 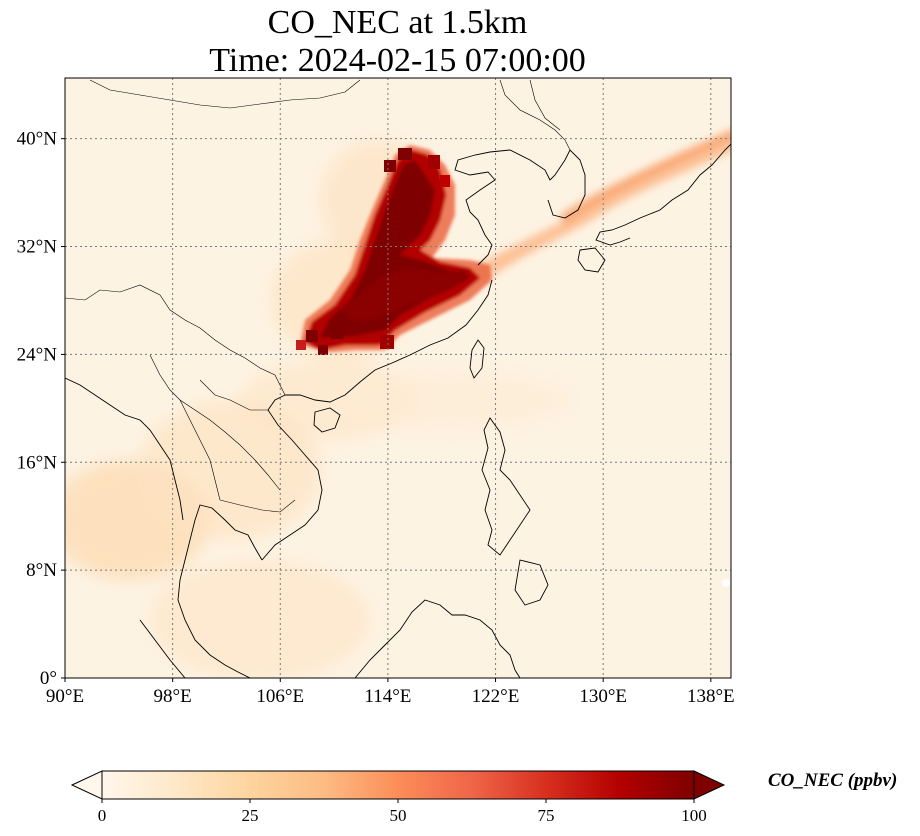 What do you see at coordinates (496, 696) in the screenshot?
I see `lon-tick-label: 122°E` at bounding box center [496, 696].